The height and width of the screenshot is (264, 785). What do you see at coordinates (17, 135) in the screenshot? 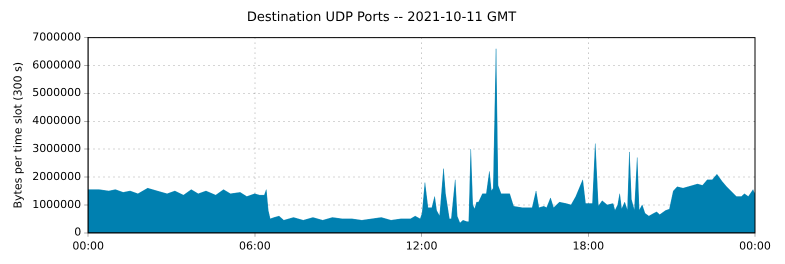
I see `y-axis-title: Bytes per time slot (300 s)` at bounding box center [17, 135].